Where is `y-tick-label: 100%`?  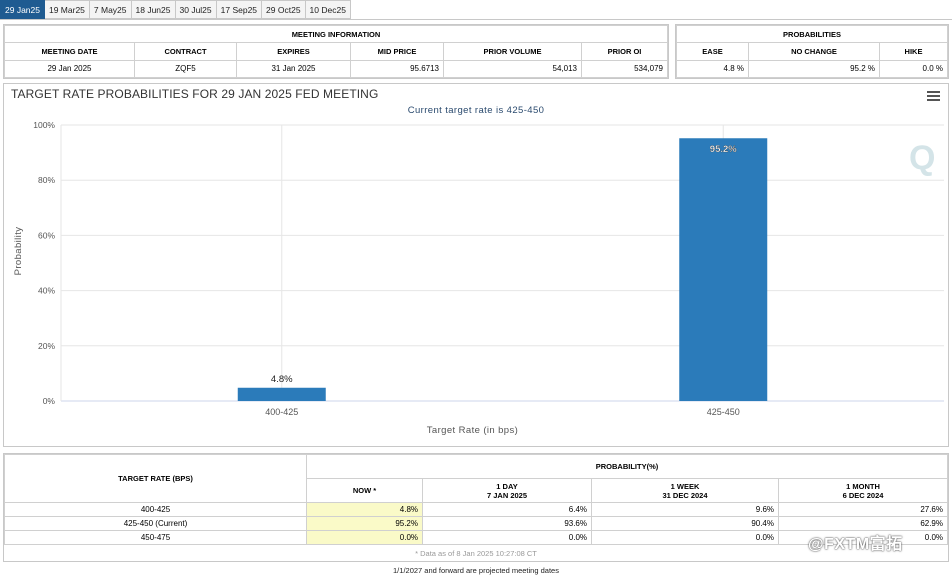 y-tick-label: 100% is located at coordinates (44, 125).